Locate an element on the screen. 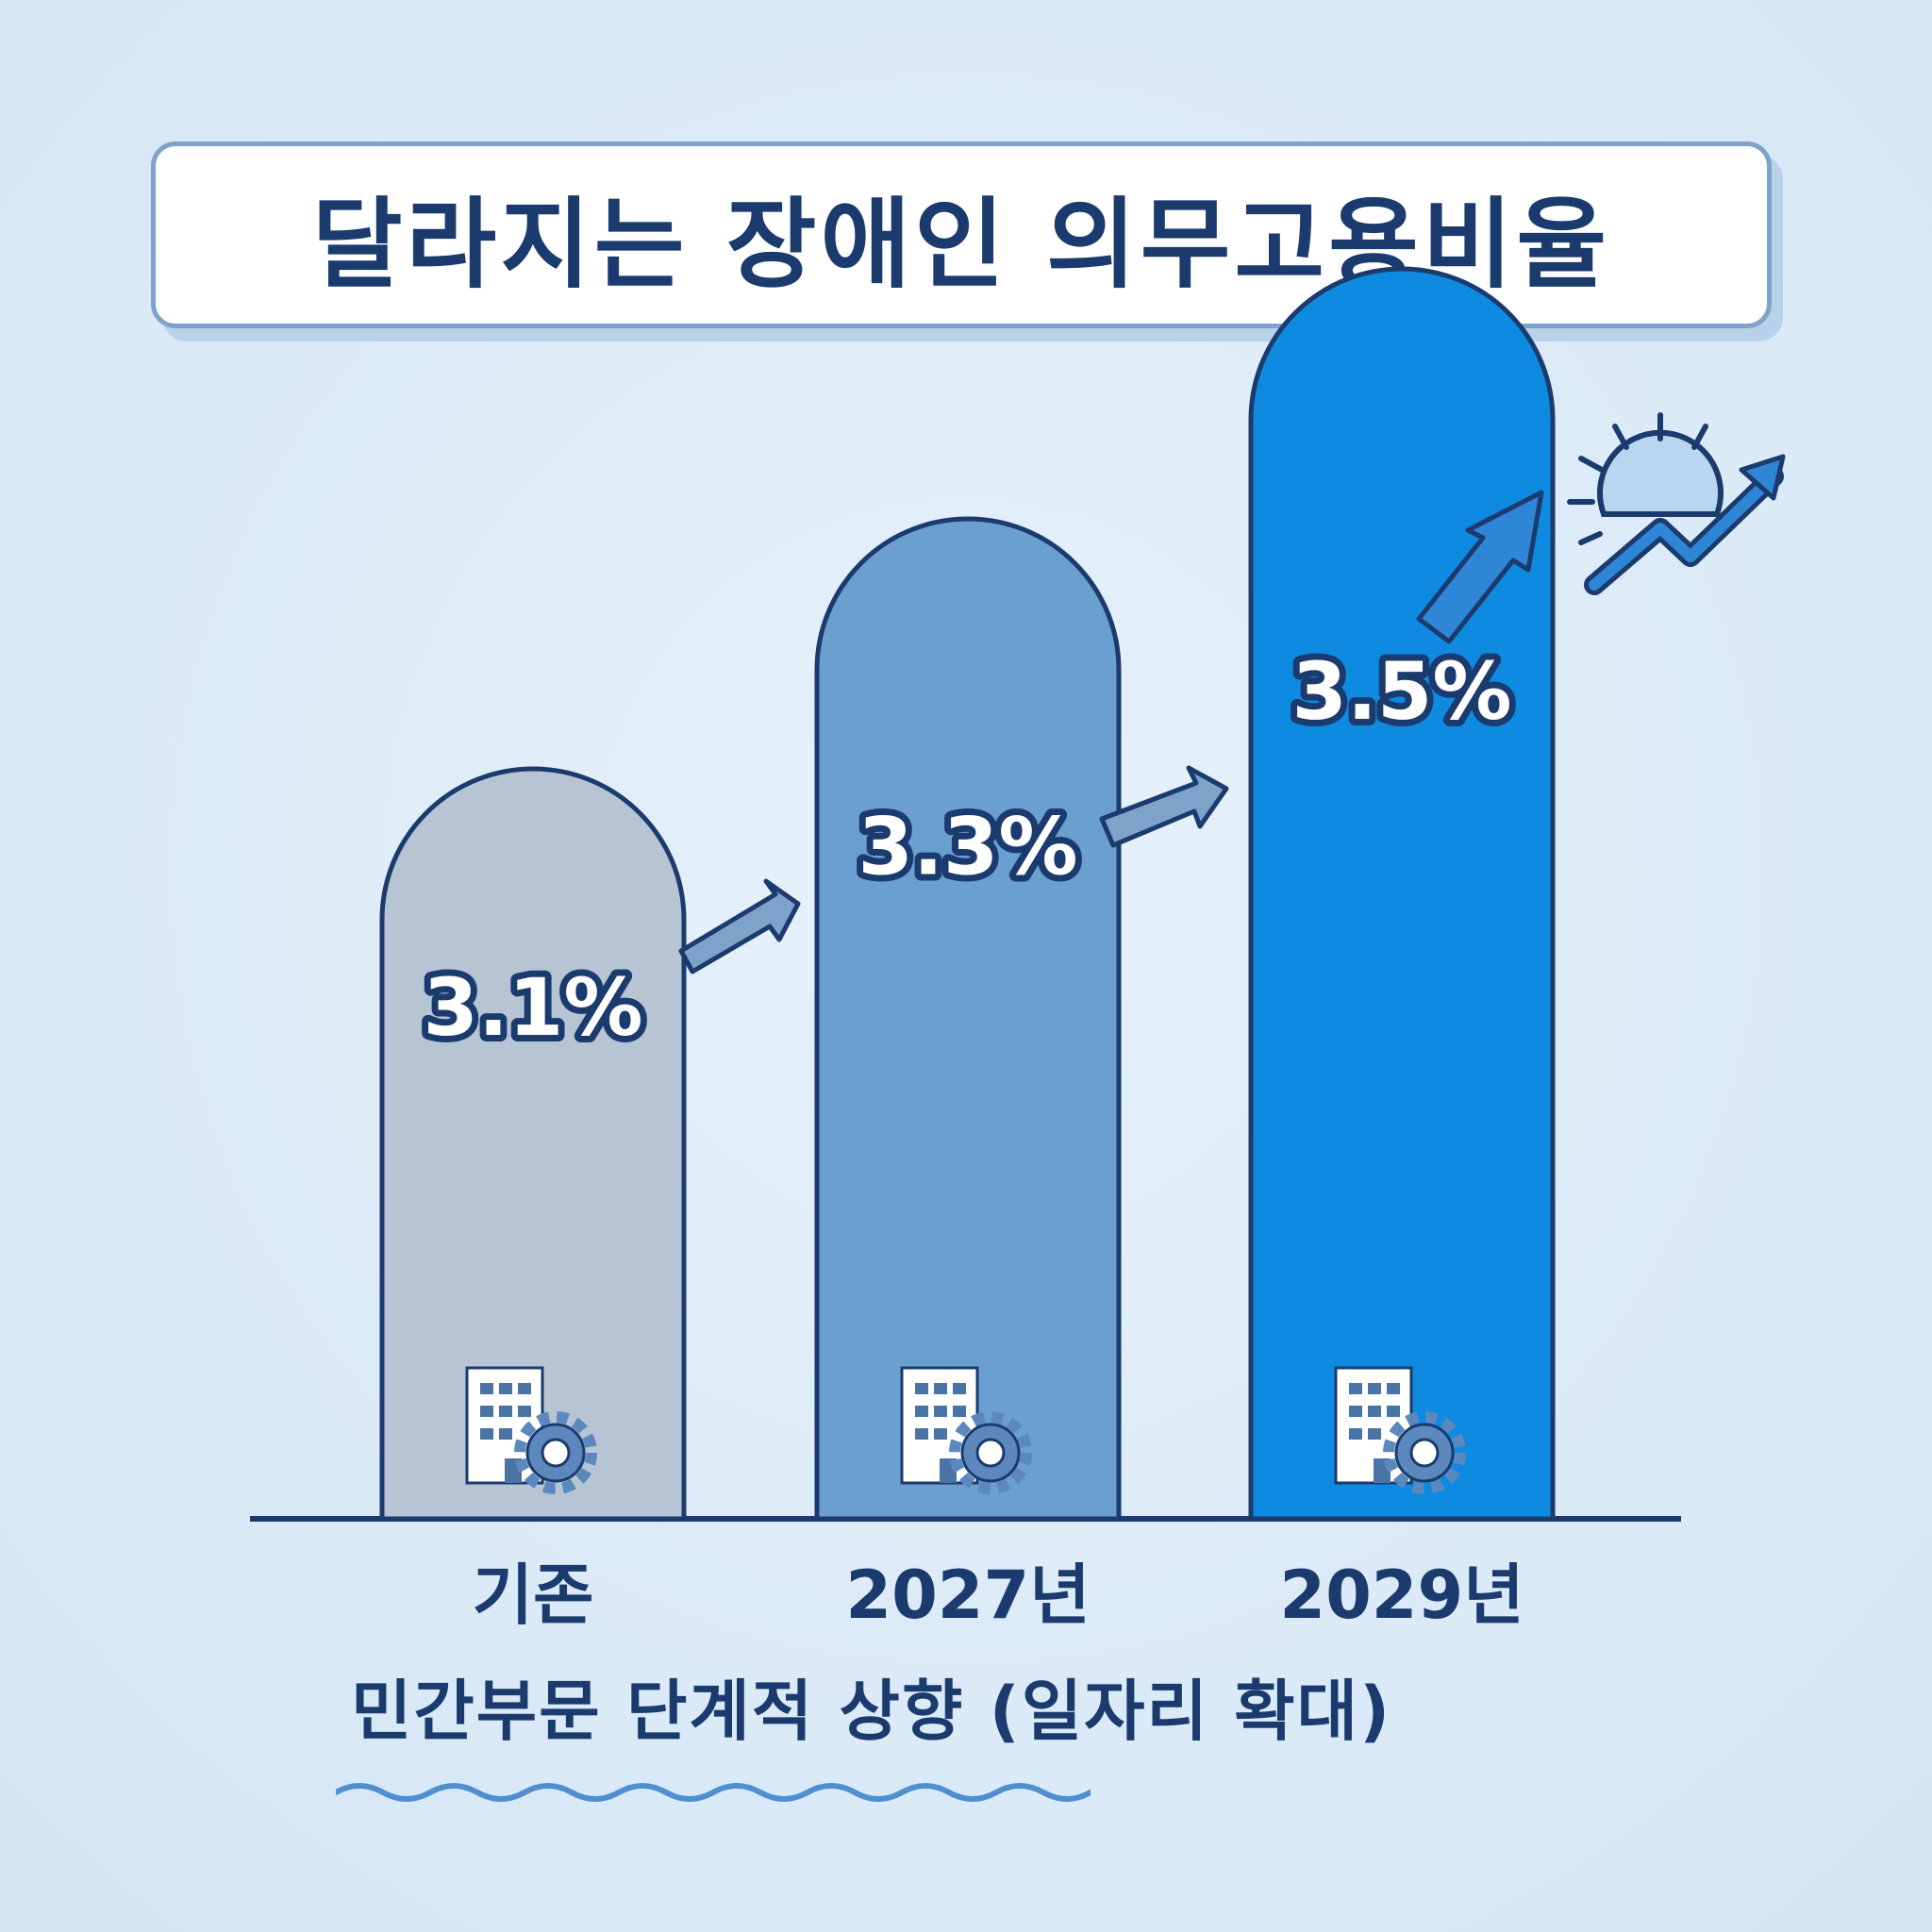 The height and width of the screenshot is (1932, 1932). bar-value-label: 3.5% is located at coordinates (1402, 692).